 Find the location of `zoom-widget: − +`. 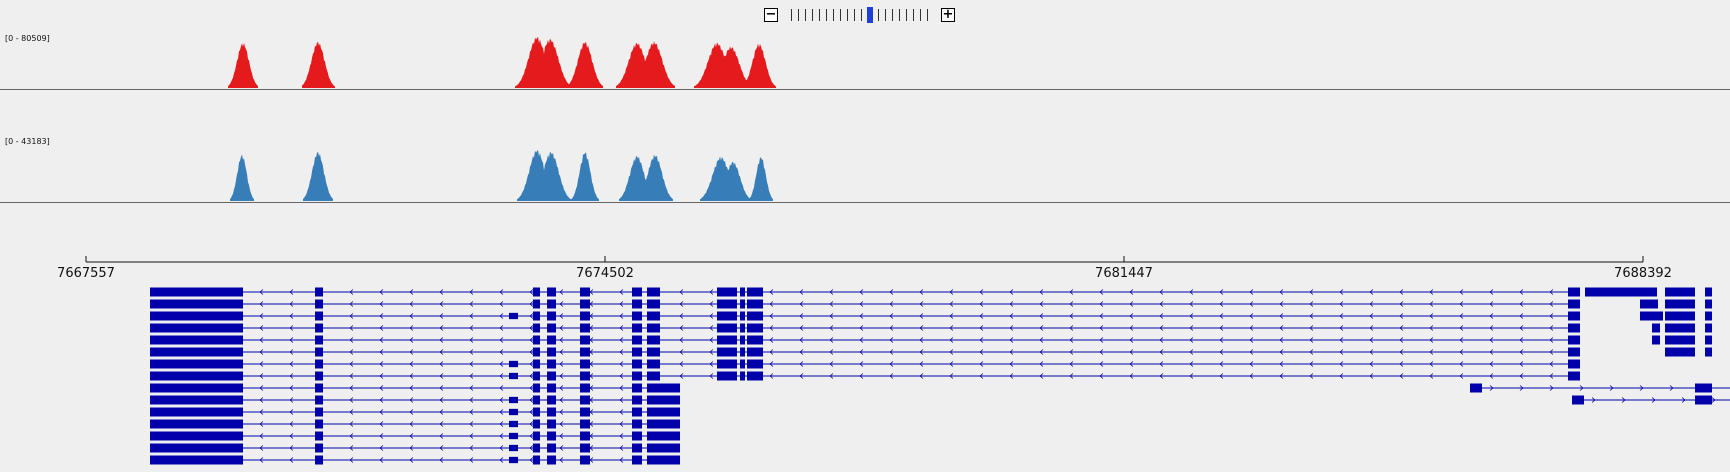

zoom-widget: − + is located at coordinates (859, 15).